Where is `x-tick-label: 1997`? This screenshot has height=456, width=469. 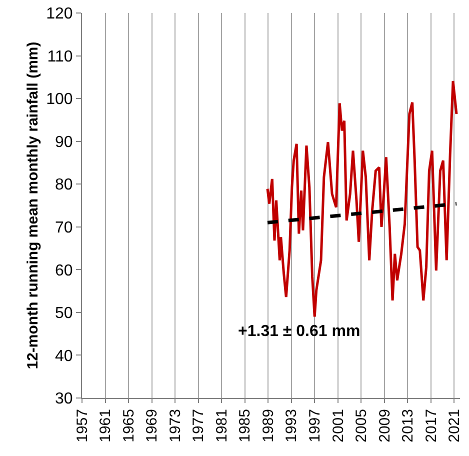
x-tick-label: 1997 is located at coordinates (315, 425).